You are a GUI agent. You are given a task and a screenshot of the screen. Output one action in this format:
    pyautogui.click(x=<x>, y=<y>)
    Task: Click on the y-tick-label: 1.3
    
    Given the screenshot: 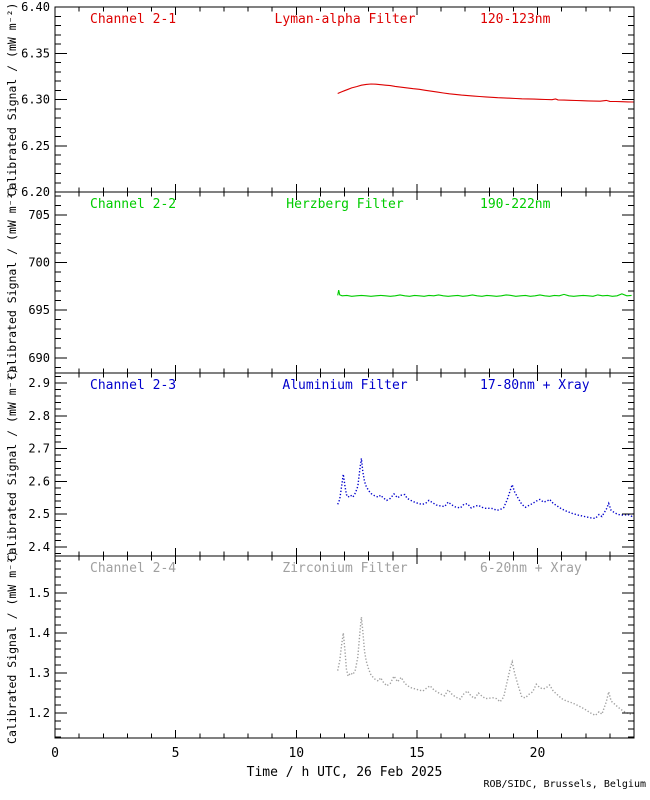 What is the action you would take?
    pyautogui.click(x=39, y=673)
    